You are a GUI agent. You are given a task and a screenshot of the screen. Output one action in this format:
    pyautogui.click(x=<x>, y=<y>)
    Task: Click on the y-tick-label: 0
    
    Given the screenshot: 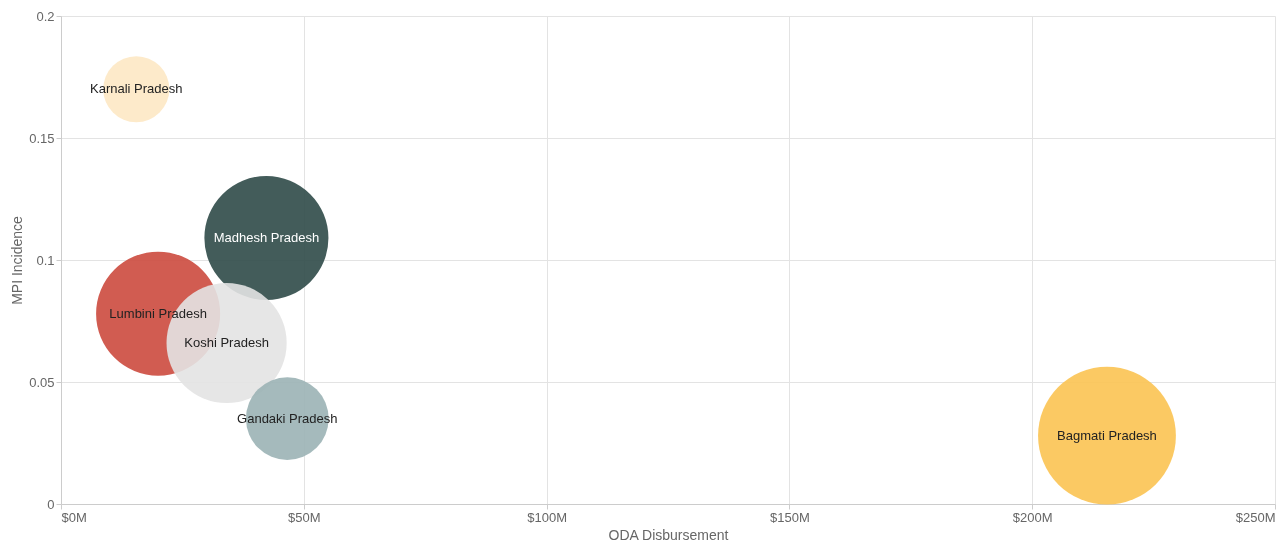 What is the action you would take?
    pyautogui.click(x=51, y=504)
    